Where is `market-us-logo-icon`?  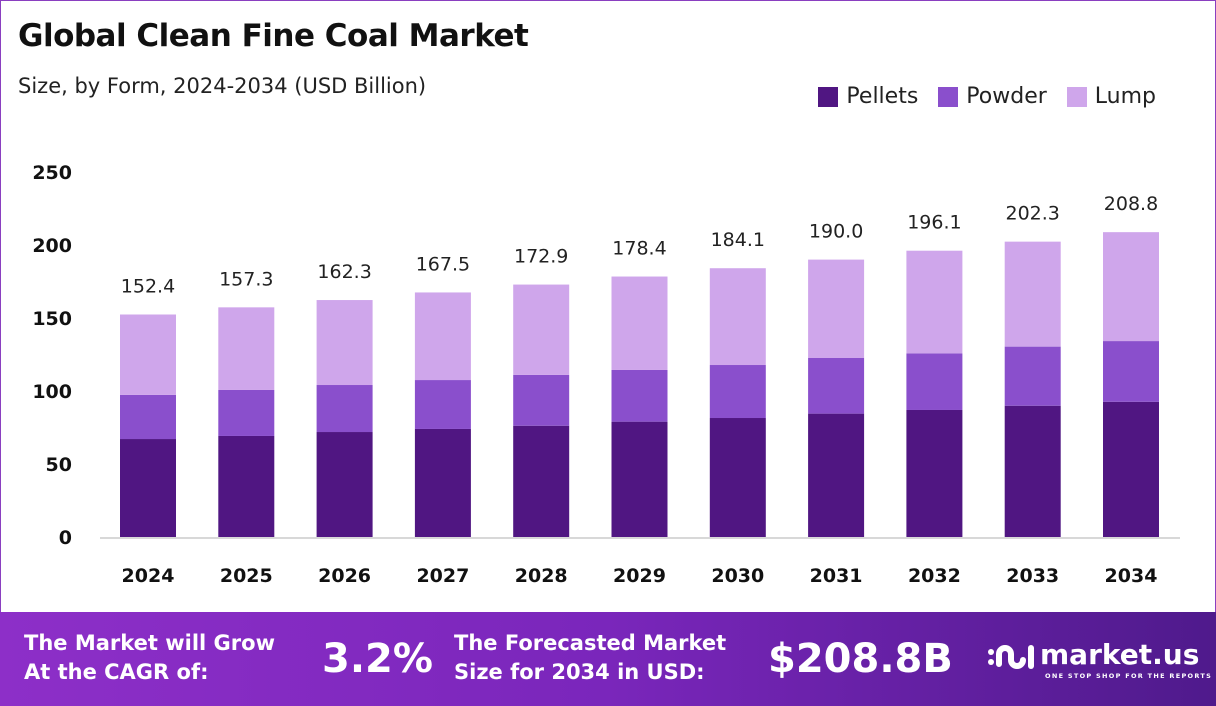
market-us-logo-icon is located at coordinates (1011, 657).